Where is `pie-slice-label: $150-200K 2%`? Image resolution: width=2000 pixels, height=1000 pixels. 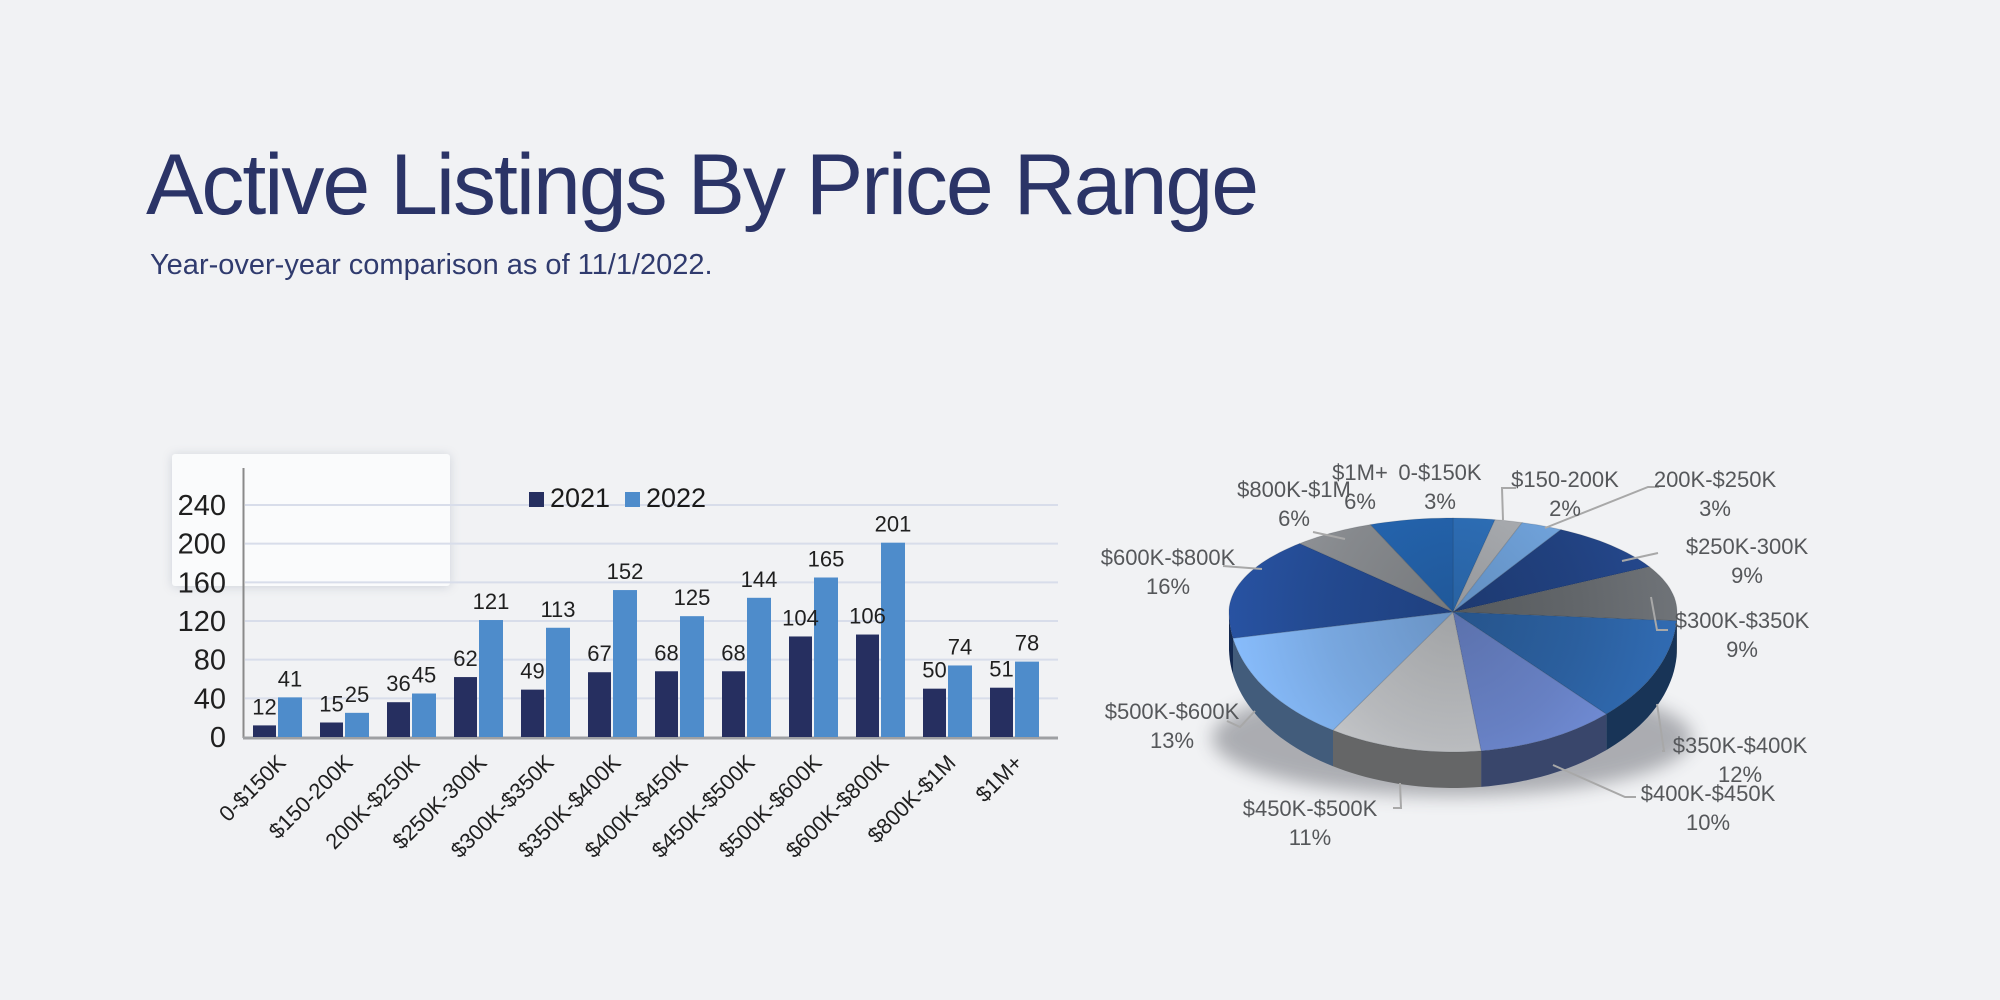
pie-slice-label: $150-200K 2% is located at coordinates (1565, 494).